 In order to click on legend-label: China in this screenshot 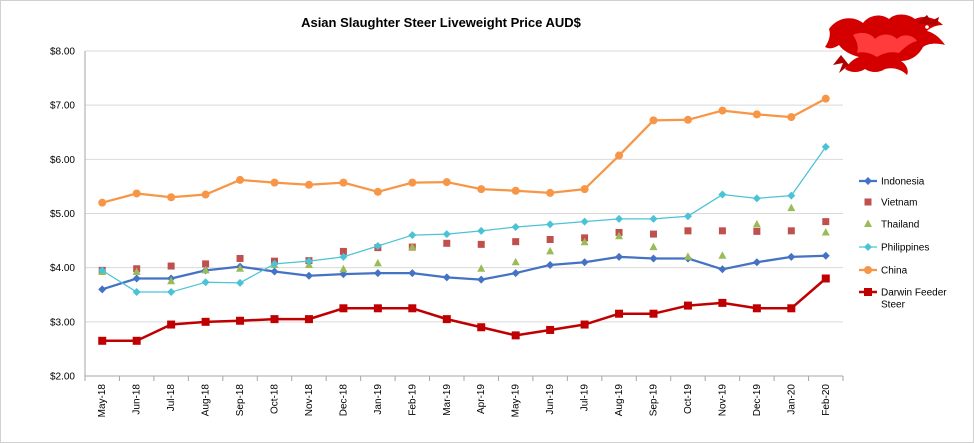, I will do `click(894, 271)`.